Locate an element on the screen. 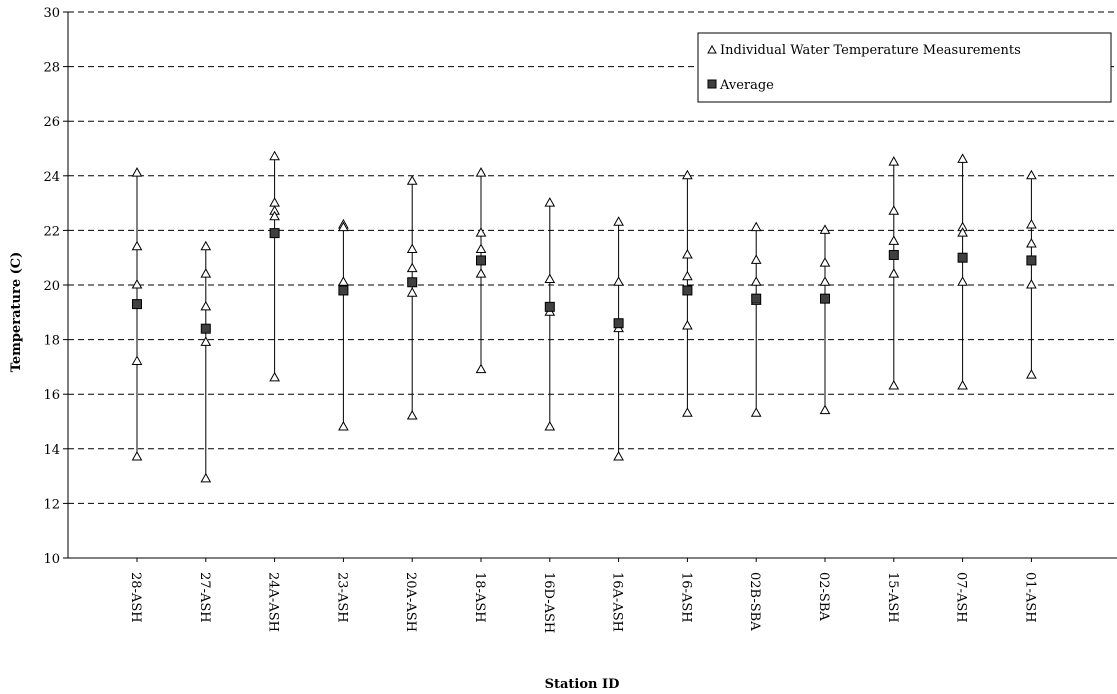  x-tick-label: 15-ASH is located at coordinates (892, 597).